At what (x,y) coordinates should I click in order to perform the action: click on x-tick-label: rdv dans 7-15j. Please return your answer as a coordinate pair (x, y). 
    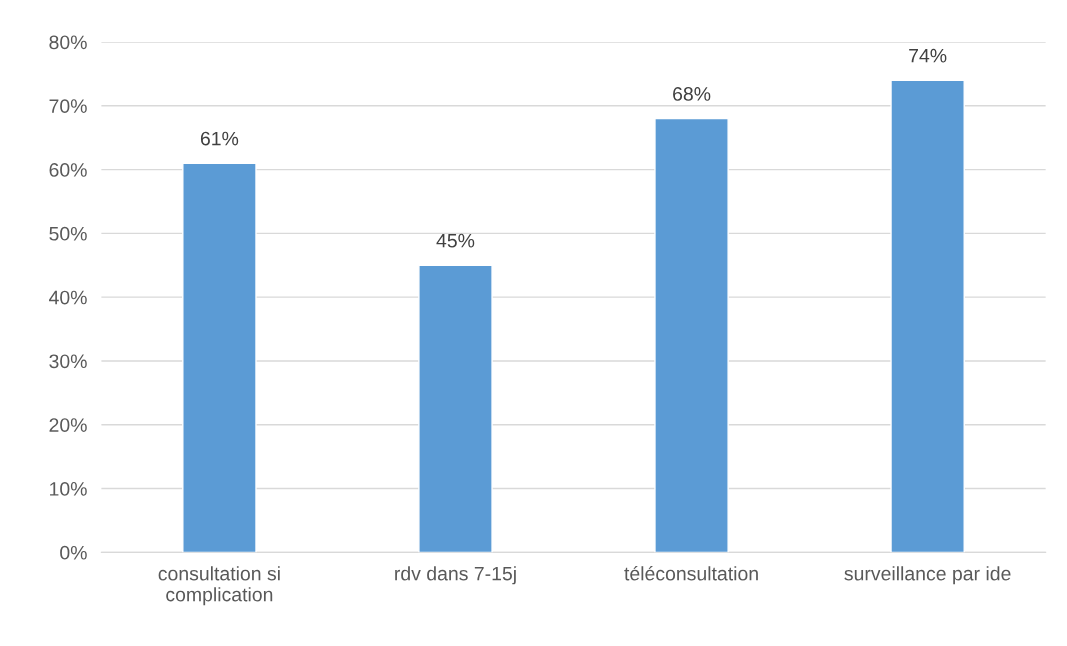
    Looking at the image, I should click on (455, 575).